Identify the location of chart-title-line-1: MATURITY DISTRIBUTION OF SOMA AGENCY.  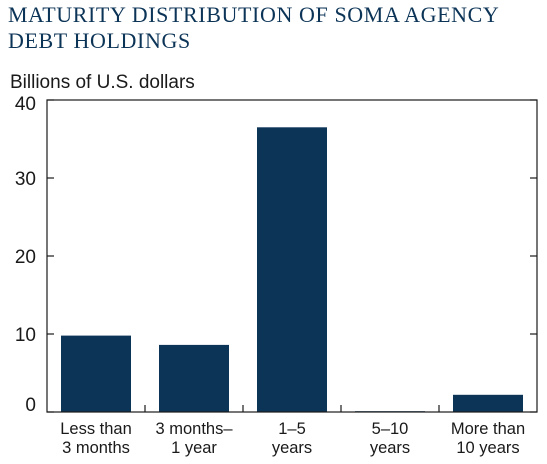
(254, 14).